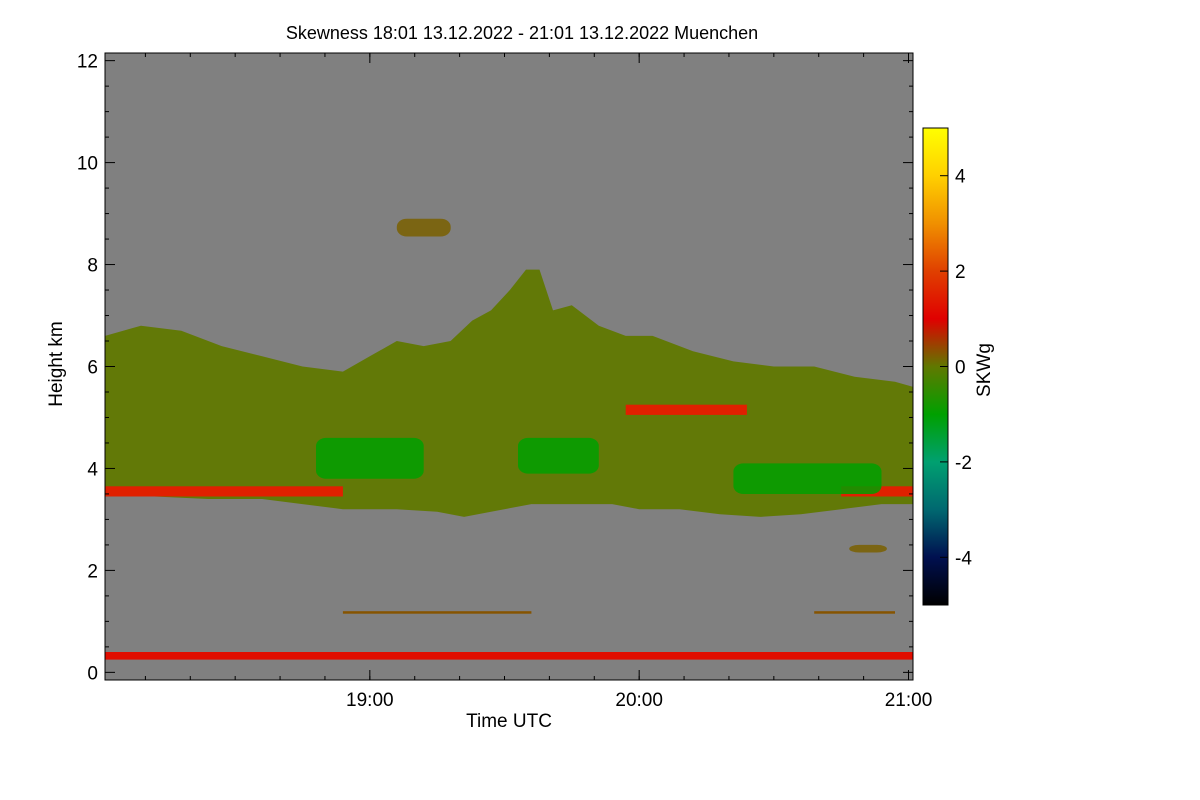 The image size is (1200, 800). What do you see at coordinates (56, 364) in the screenshot?
I see `y-axis-label: Height km` at bounding box center [56, 364].